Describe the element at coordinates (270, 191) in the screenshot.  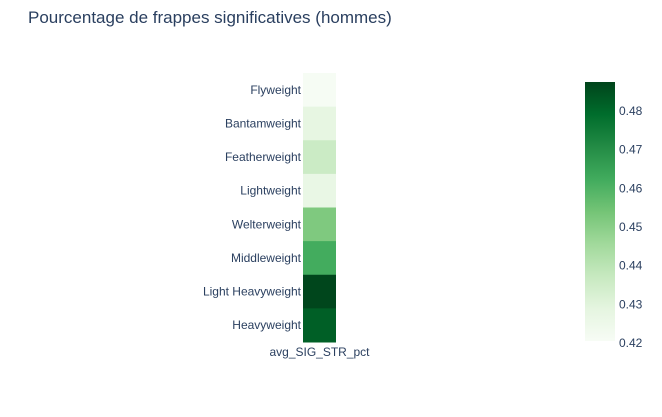
I see `y-tick-label: Lightweight` at that location.